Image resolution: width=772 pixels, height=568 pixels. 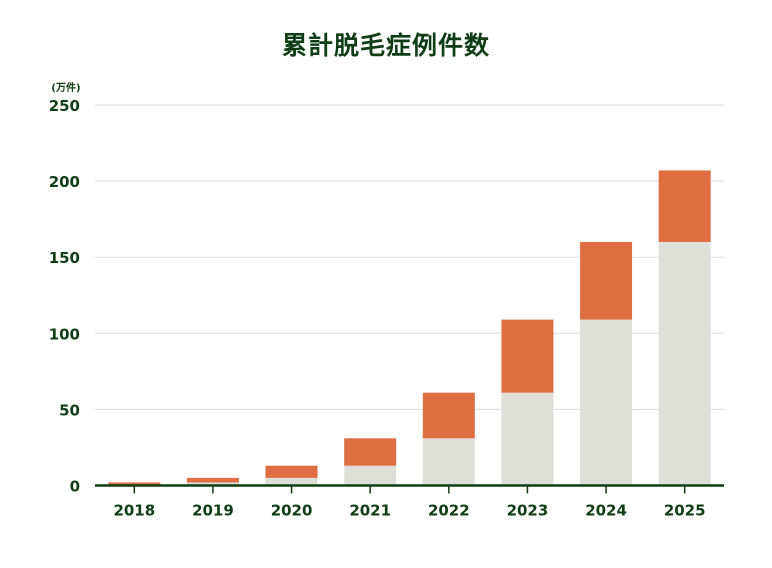 I want to click on x-tick-label: 2021, so click(x=370, y=511).